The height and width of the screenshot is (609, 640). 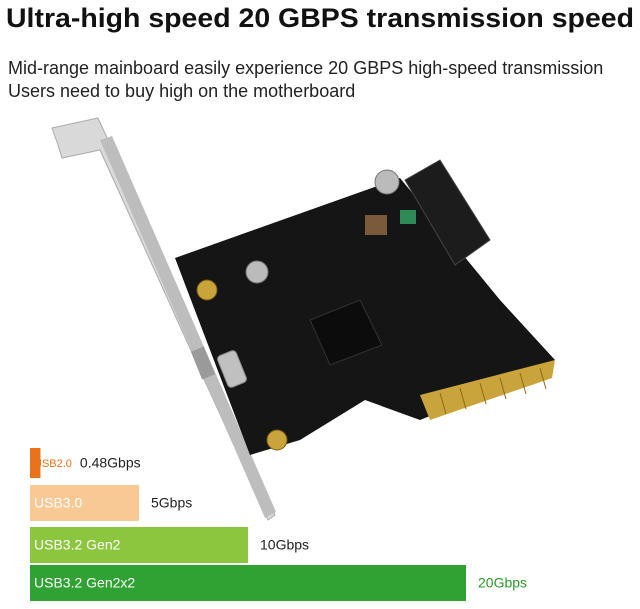 What do you see at coordinates (284, 545) in the screenshot?
I see `value-label: 10Gbps` at bounding box center [284, 545].